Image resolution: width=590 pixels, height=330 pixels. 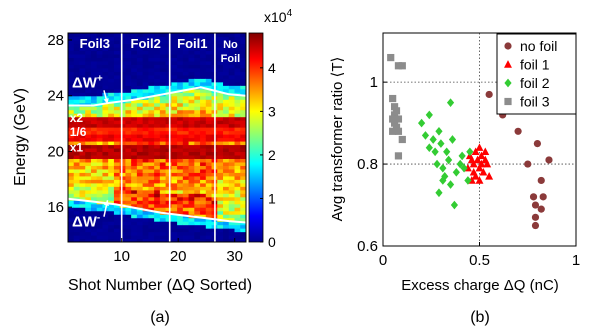 I want to click on annotation-superscript: -, so click(x=98, y=218).